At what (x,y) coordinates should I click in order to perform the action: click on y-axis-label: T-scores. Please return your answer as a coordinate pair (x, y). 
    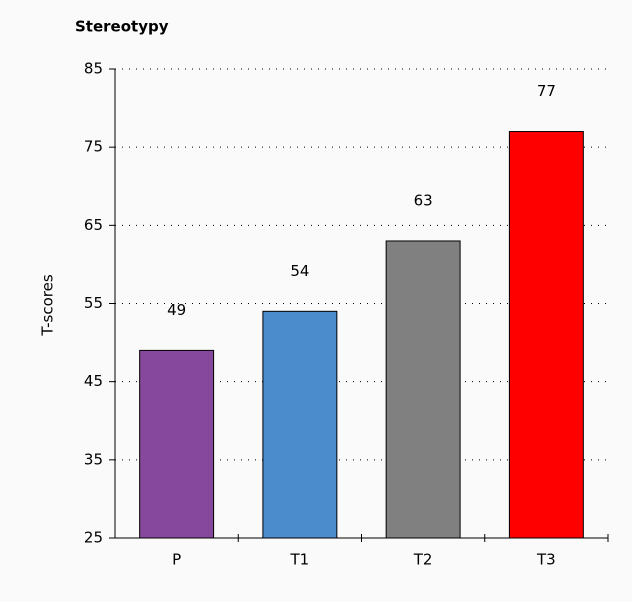
    Looking at the image, I should click on (48, 305).